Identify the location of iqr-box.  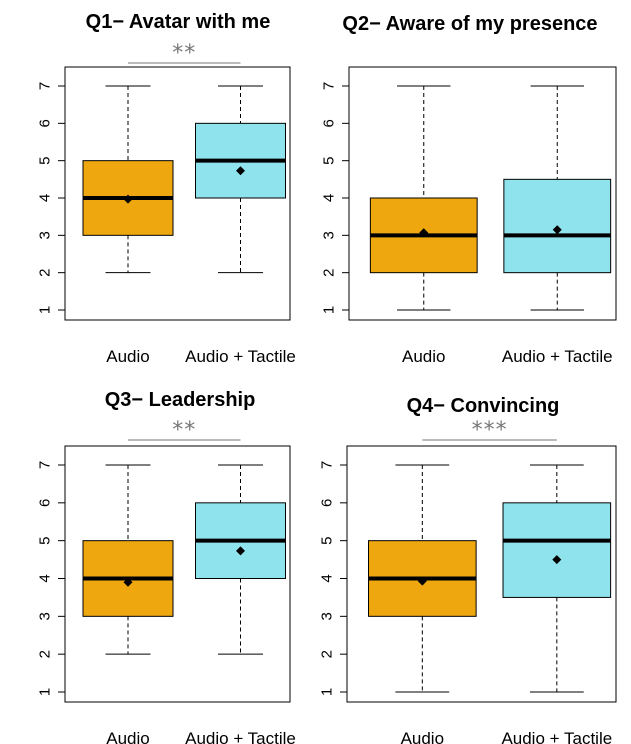
(557, 550).